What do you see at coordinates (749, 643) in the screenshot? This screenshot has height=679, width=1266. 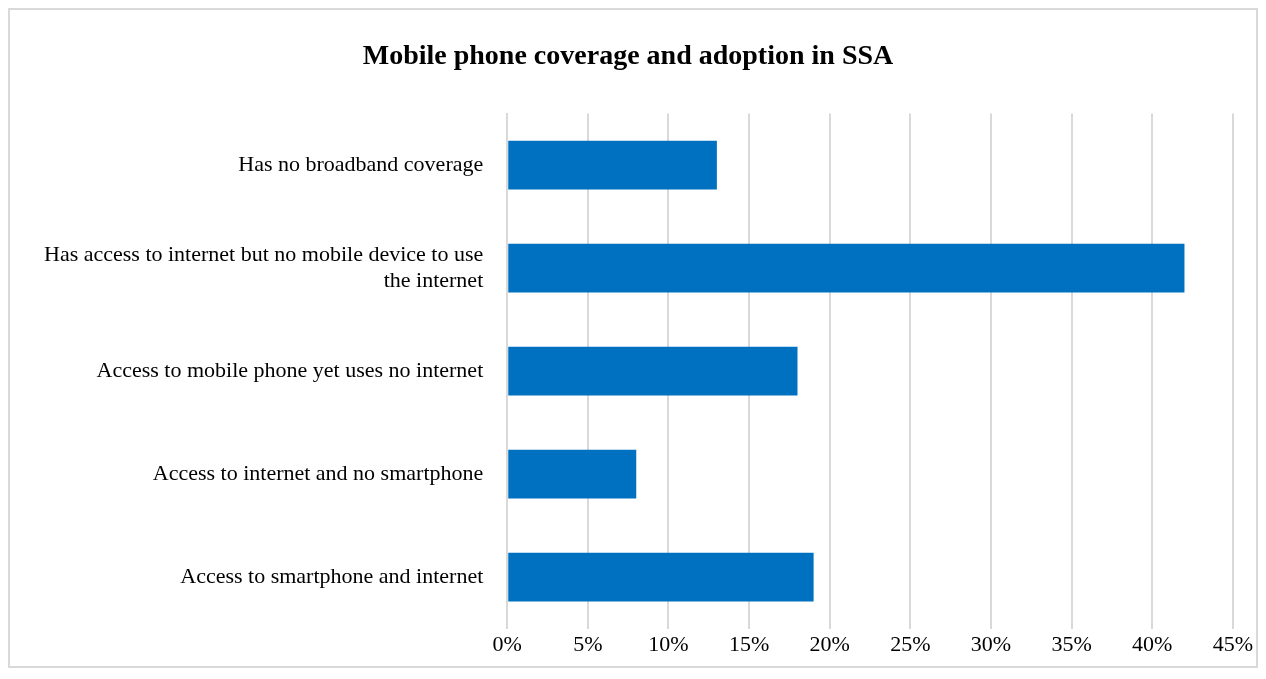 I see `x-tick-label: 15%` at bounding box center [749, 643].